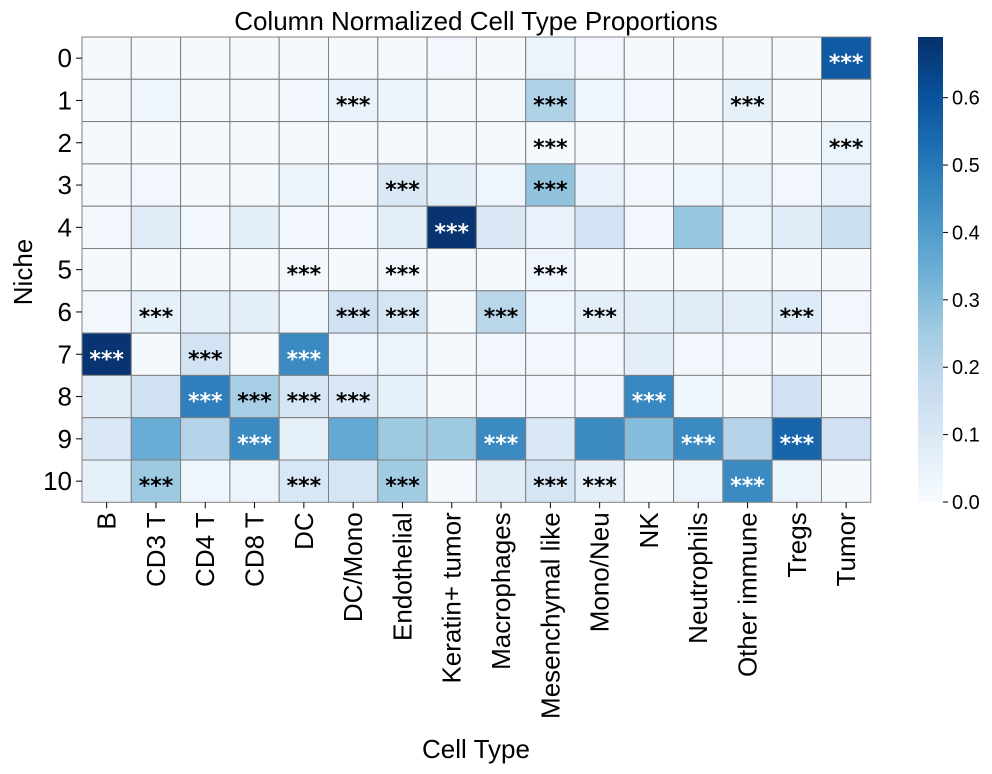 The height and width of the screenshot is (774, 992). I want to click on colorbar-tick-label: 0.0, so click(966, 503).